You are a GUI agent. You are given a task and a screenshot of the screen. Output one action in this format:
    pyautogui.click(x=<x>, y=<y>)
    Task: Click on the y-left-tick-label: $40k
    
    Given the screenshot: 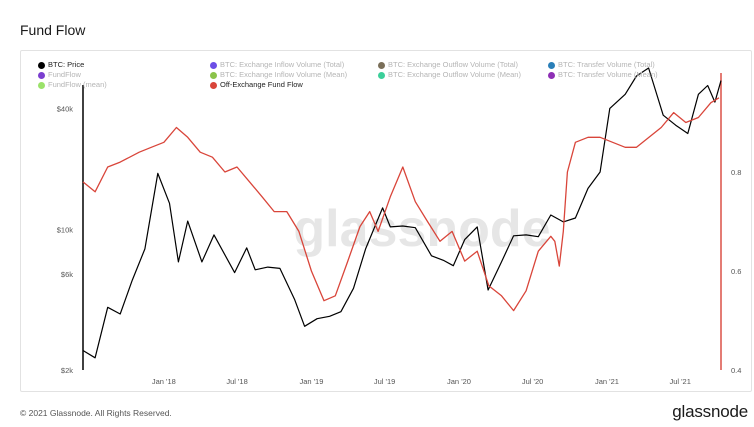 What is the action you would take?
    pyautogui.click(x=65, y=108)
    